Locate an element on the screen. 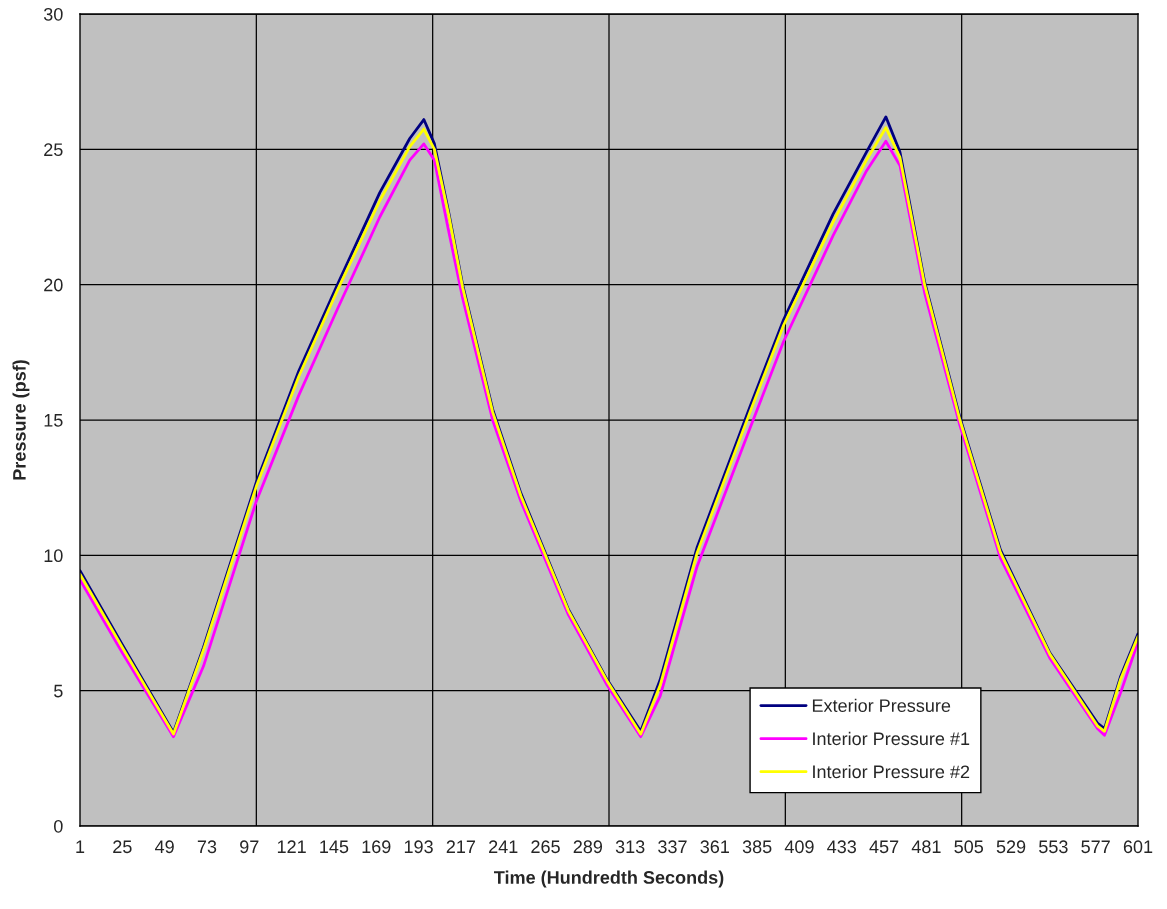 The height and width of the screenshot is (909, 1167). x-tick-label: 289 is located at coordinates (588, 847).